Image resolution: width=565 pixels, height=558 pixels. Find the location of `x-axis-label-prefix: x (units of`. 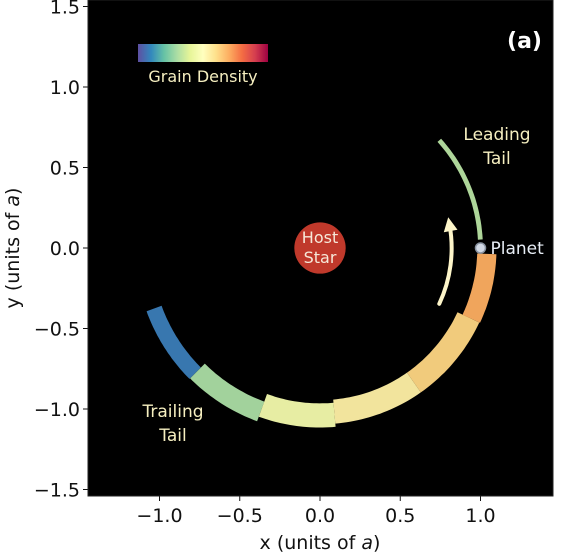

x-axis-label-prefix: x (units of is located at coordinates (311, 543).